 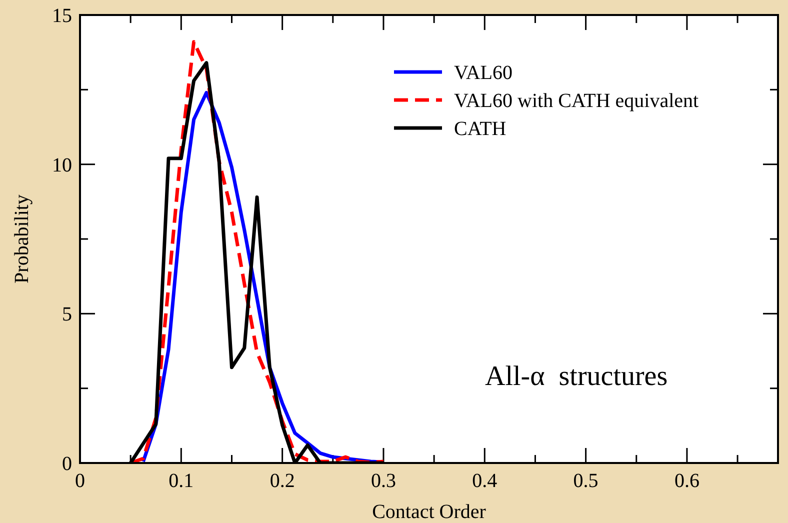 I want to click on x-tick-label: 0.6, so click(x=687, y=481).